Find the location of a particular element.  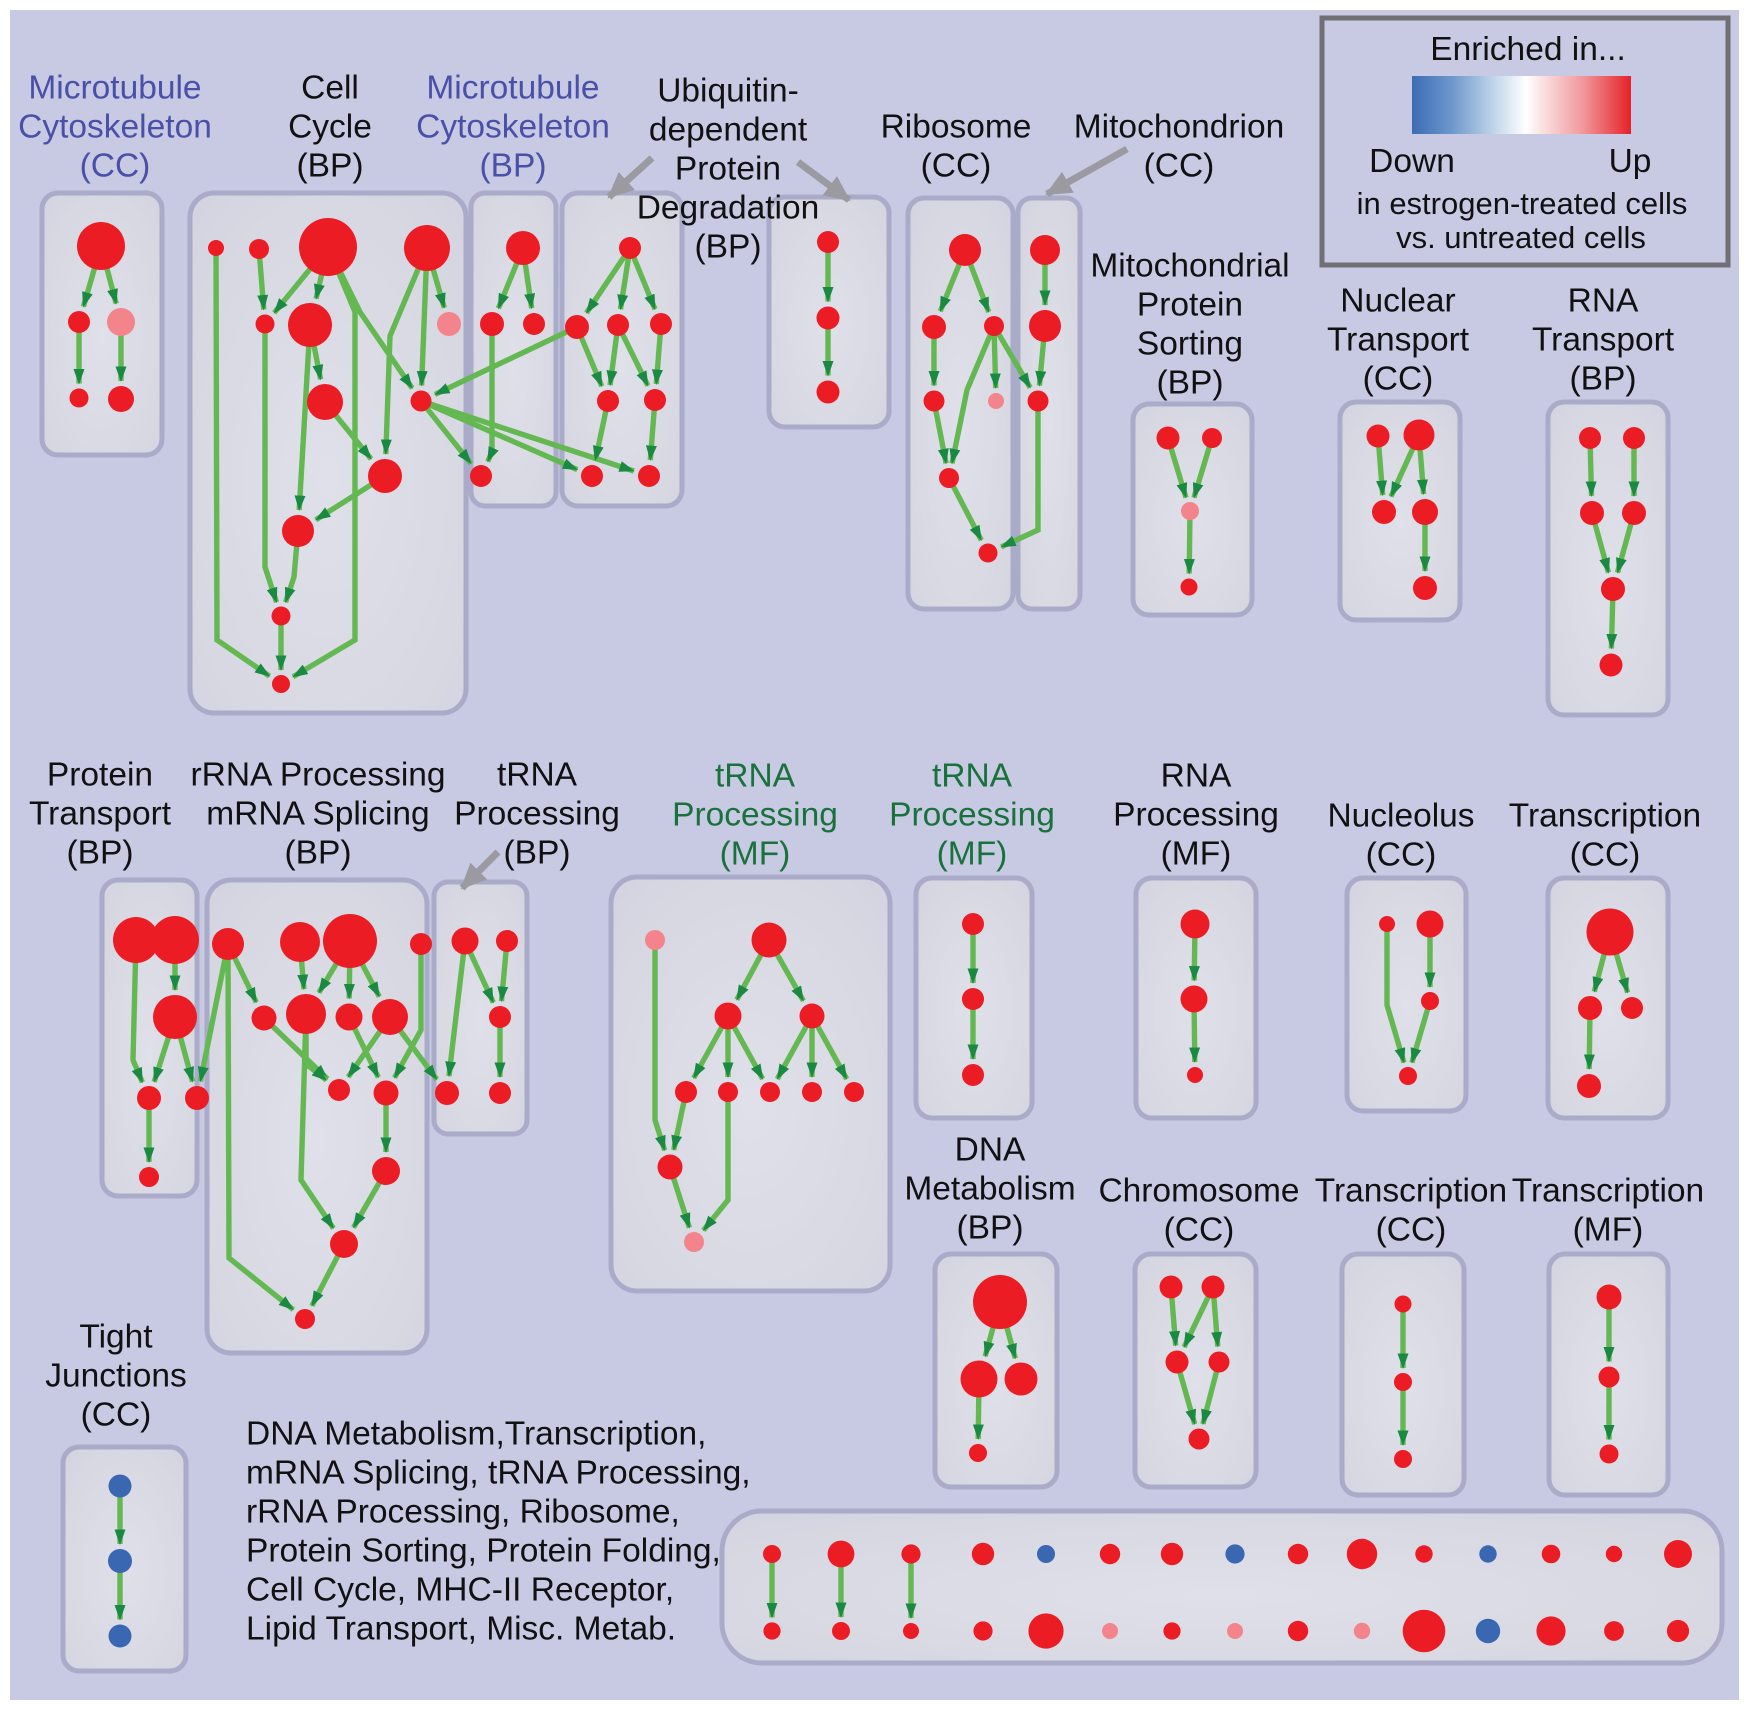

svg-text:Chromosome(CC): Chromosome (CC) is located at coordinates (1198, 1211).